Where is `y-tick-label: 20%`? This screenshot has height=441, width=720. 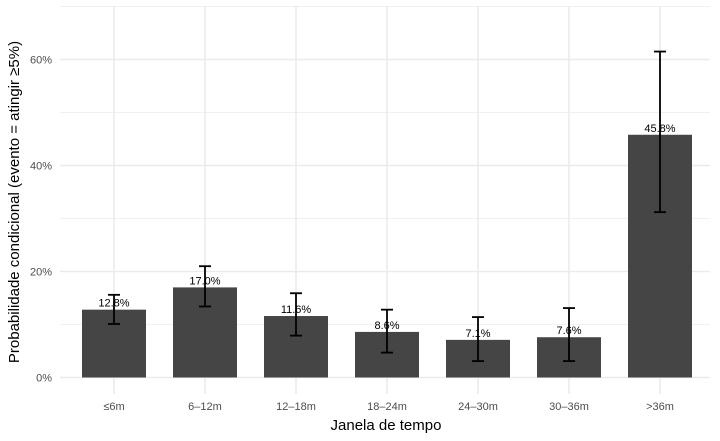 y-tick-label: 20% is located at coordinates (41, 273).